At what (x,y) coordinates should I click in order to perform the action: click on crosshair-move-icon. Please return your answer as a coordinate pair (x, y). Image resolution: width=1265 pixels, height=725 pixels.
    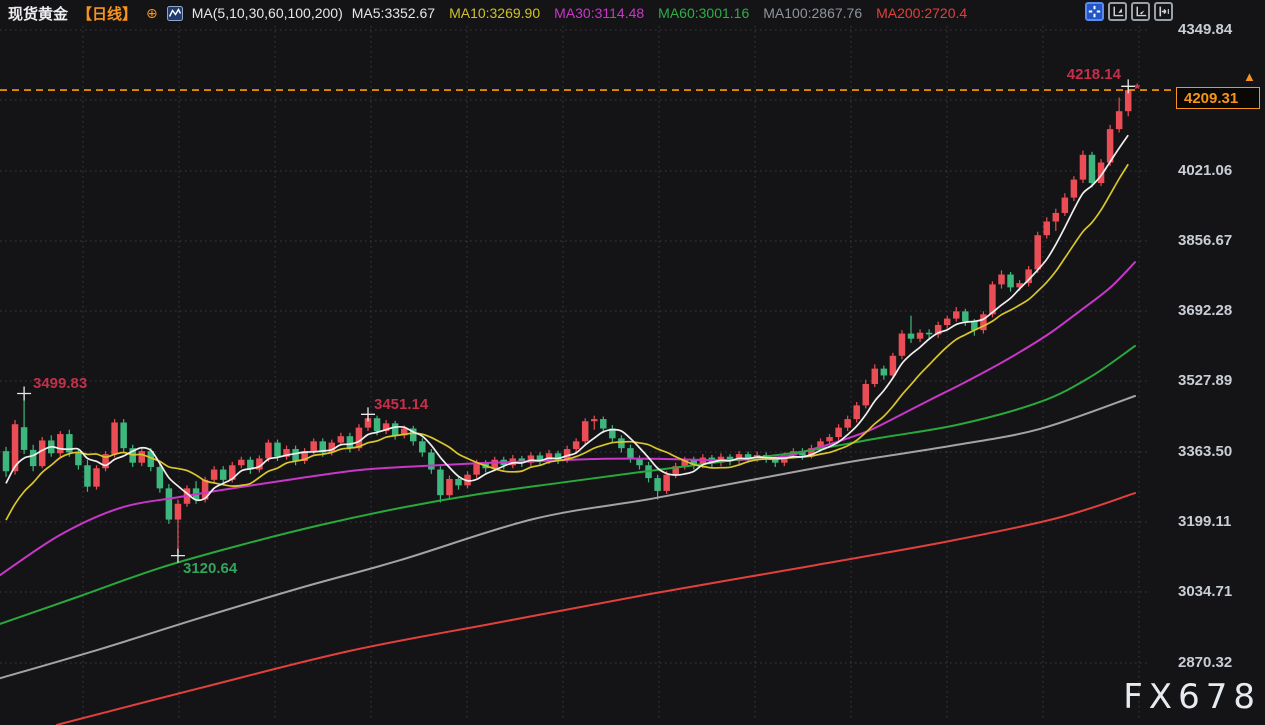
    Looking at the image, I should click on (1094, 11).